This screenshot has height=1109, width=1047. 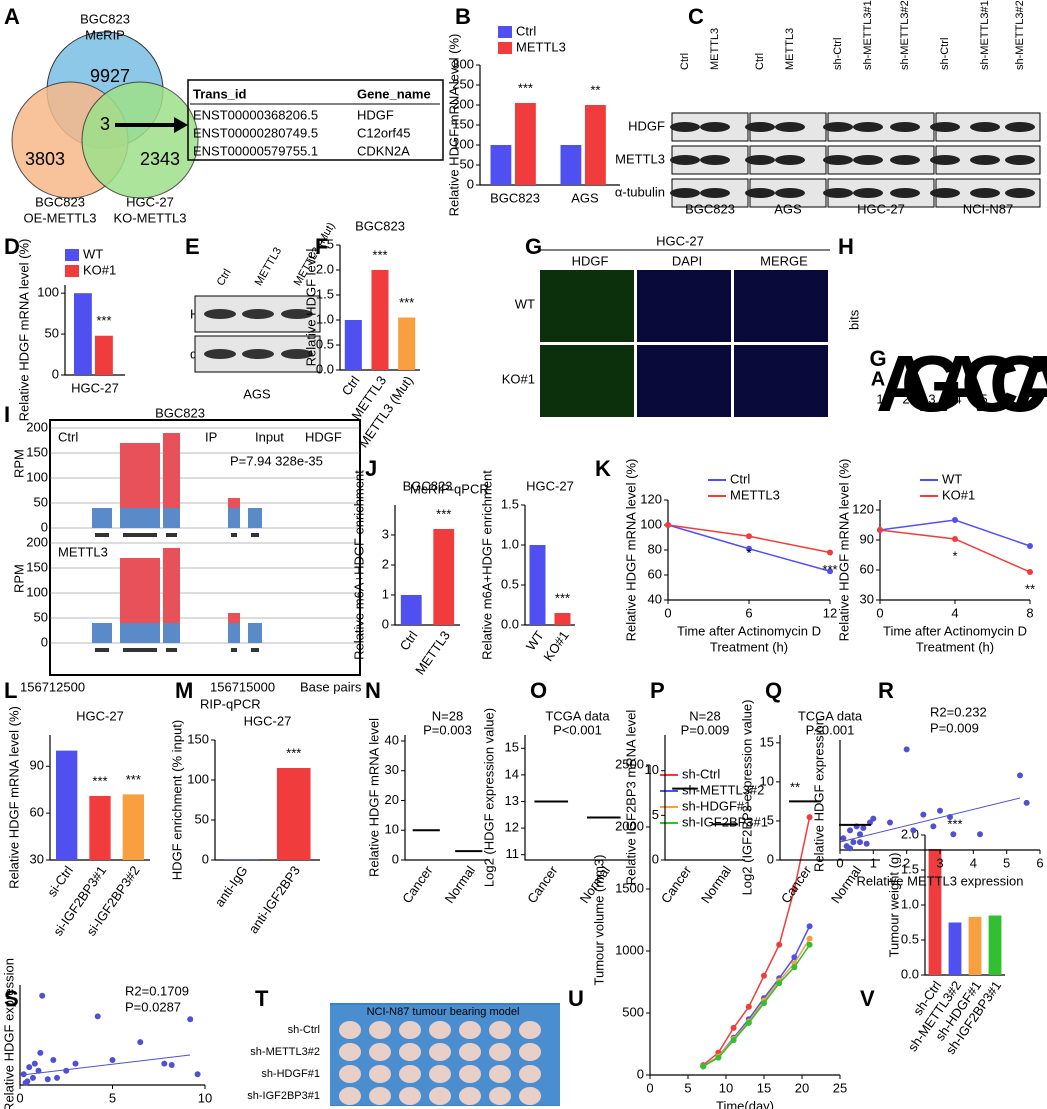 What do you see at coordinates (315, 120) in the screenshot?
I see `table-box` at bounding box center [315, 120].